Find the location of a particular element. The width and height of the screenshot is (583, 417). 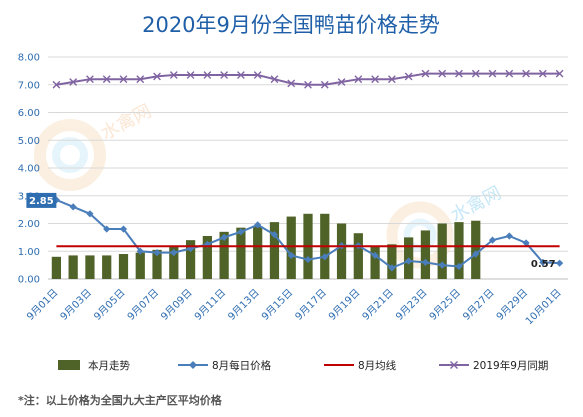

legend-item: 2019年9月同期 is located at coordinates (493, 365).